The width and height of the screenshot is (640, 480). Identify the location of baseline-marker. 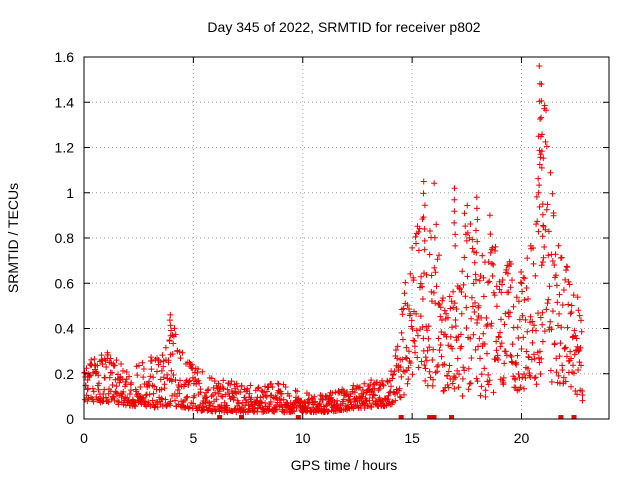
(430, 417).